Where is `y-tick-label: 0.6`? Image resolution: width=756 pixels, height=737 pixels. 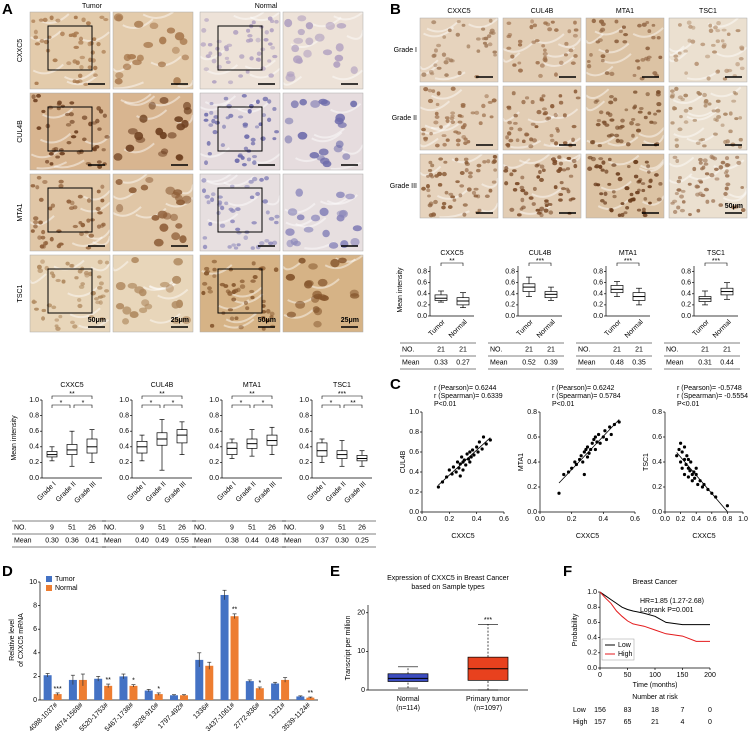
y-tick-label: 0.6 is located at coordinates (304, 431).